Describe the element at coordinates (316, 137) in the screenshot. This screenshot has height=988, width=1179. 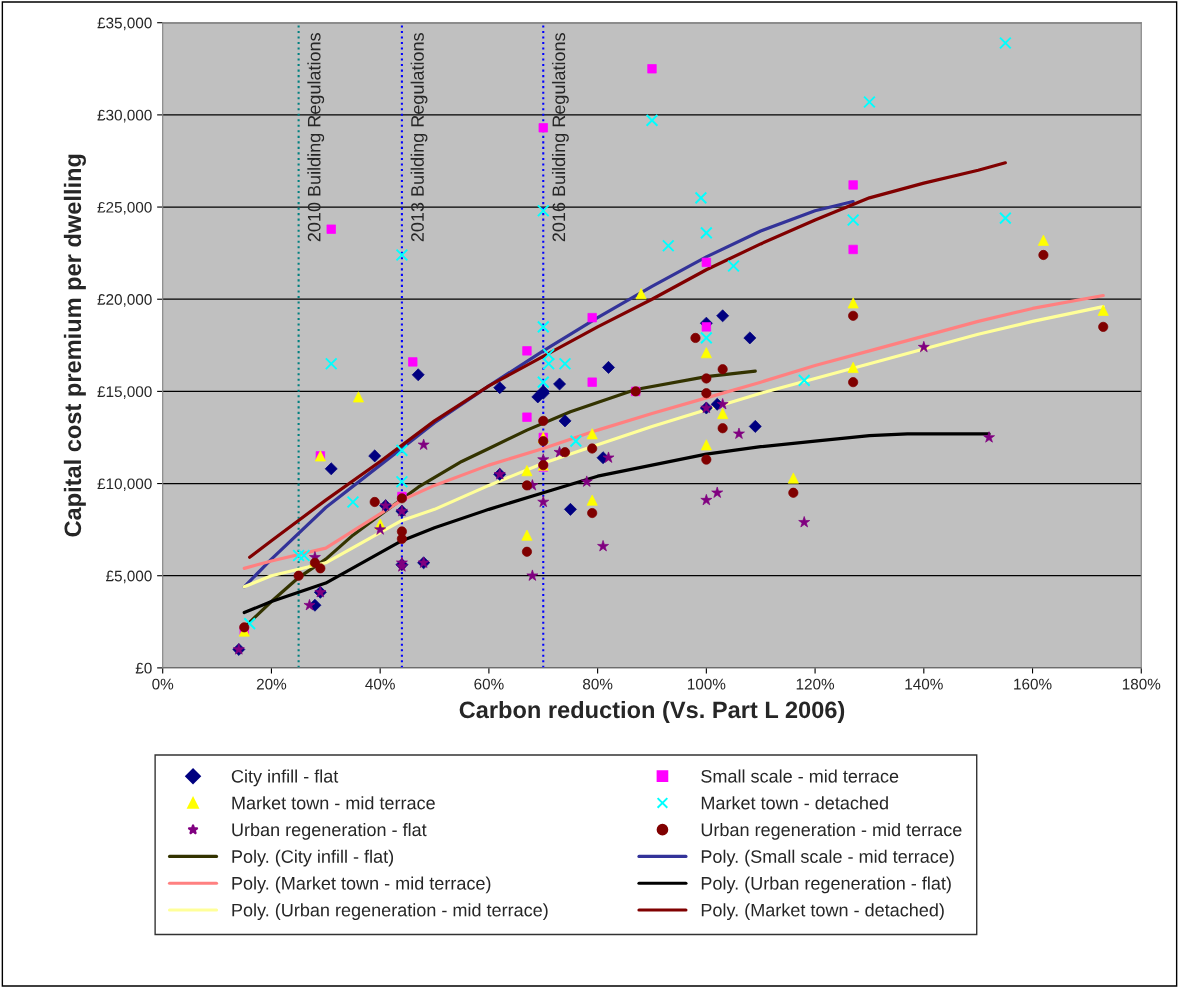
I see `ref-line-label: 2010 Building Regulations` at that location.